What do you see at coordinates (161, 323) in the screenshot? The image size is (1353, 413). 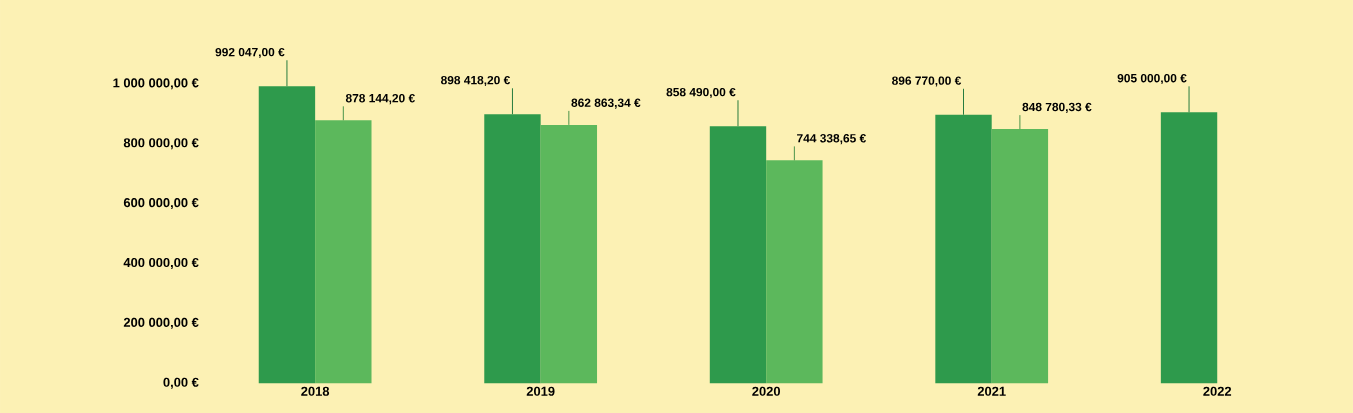 I see `y-tick-label: 200 000,00 €` at bounding box center [161, 323].